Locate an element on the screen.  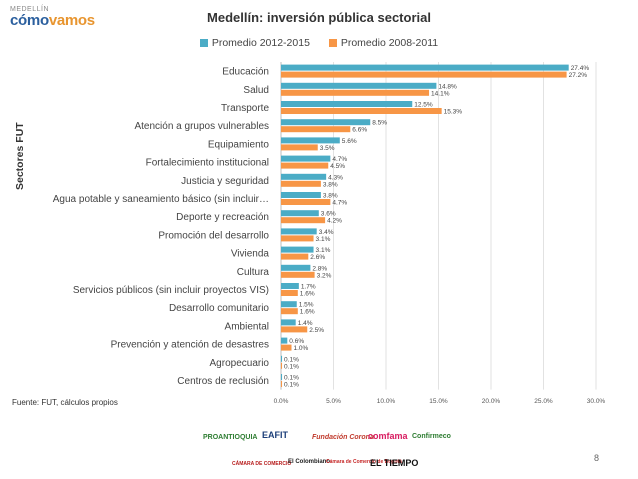
category-label: Atención a grupos vulnerables is located at coordinates (201, 126).